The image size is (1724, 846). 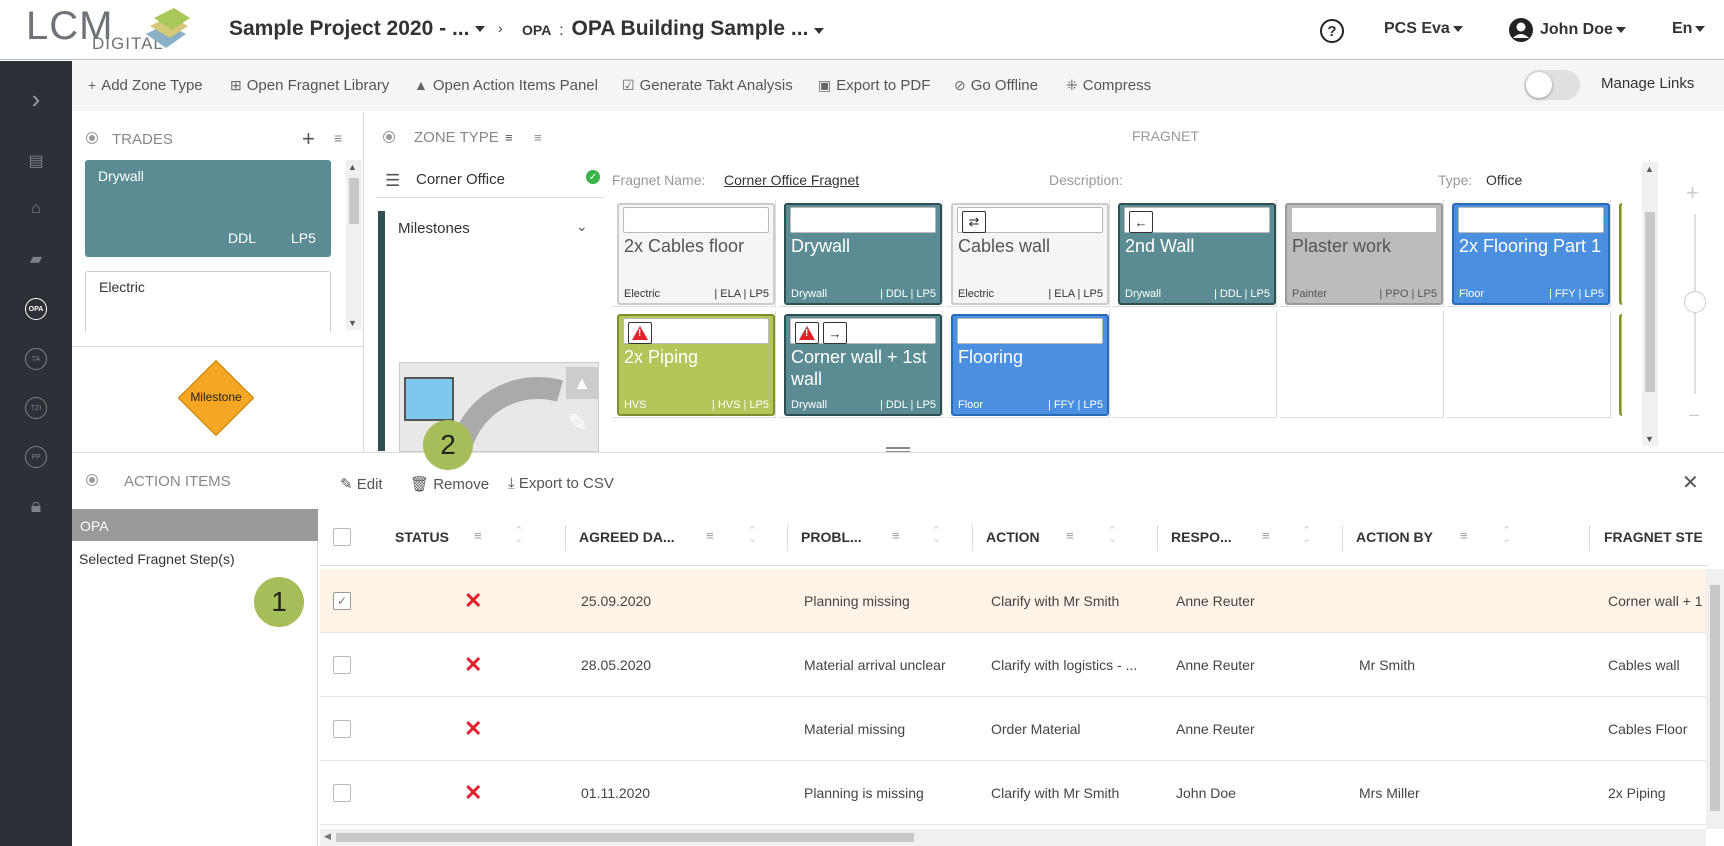 I want to click on col-fragnet-step: FRAGNET STE, so click(x=1653, y=537).